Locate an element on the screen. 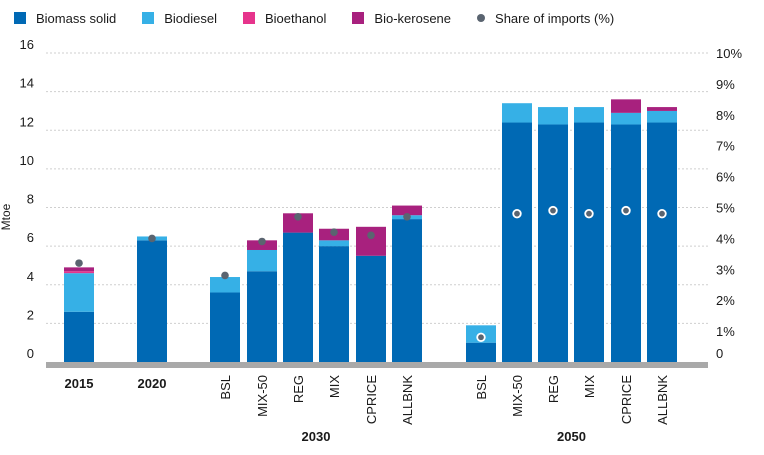 This screenshot has width=764, height=455. legend-label: Bio-kerosene is located at coordinates (413, 18).